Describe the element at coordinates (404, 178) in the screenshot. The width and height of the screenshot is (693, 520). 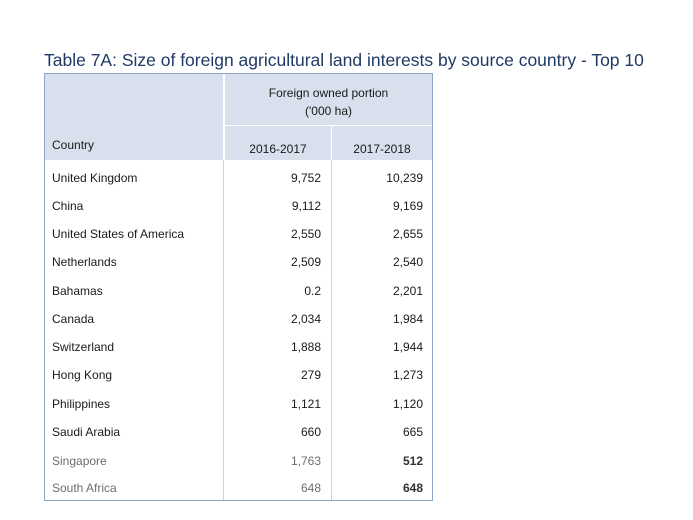
I see `value-2017-2018-cell: 10,239` at that location.